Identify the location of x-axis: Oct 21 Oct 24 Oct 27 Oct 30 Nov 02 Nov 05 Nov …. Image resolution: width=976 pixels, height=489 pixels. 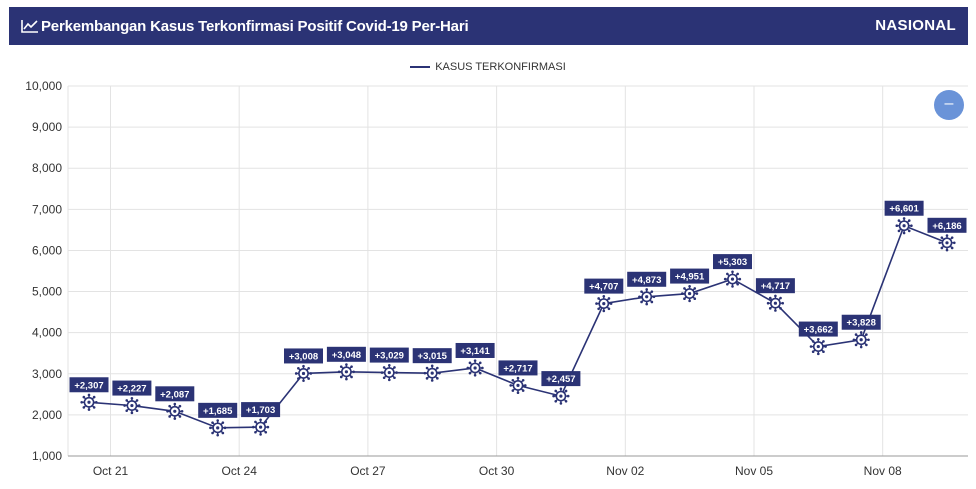
(518, 466).